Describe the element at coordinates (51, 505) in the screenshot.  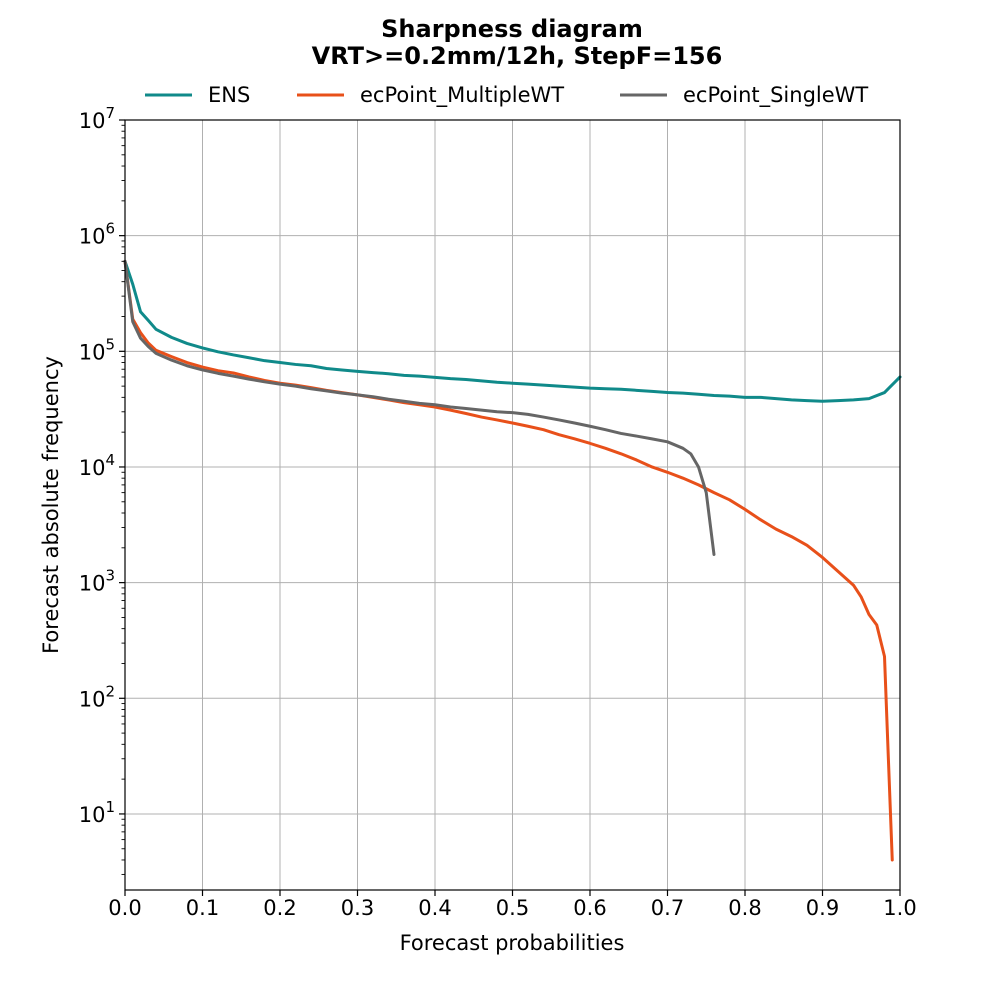
I see `y-axis-label: Forecast absolute frequency` at that location.